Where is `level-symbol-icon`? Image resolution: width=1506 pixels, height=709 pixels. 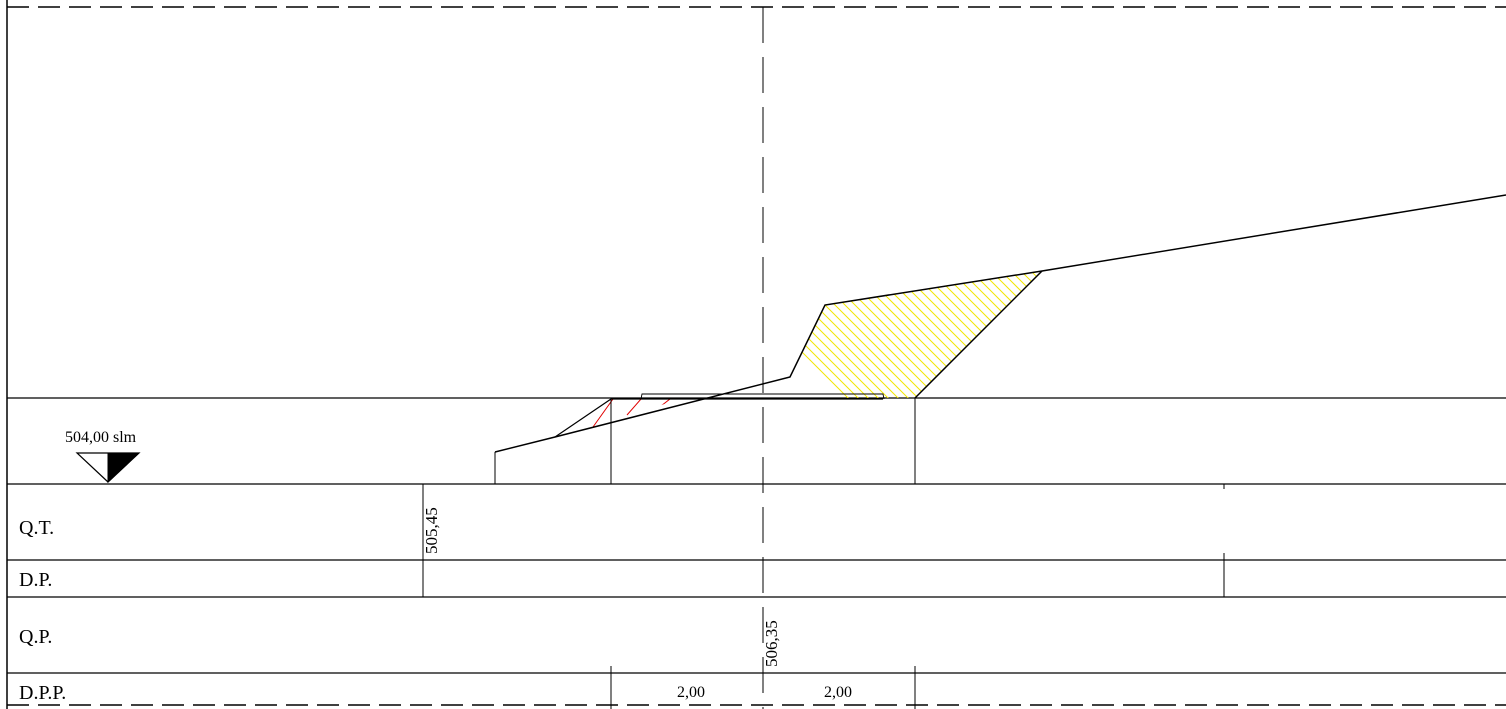 level-symbol-icon is located at coordinates (108, 468).